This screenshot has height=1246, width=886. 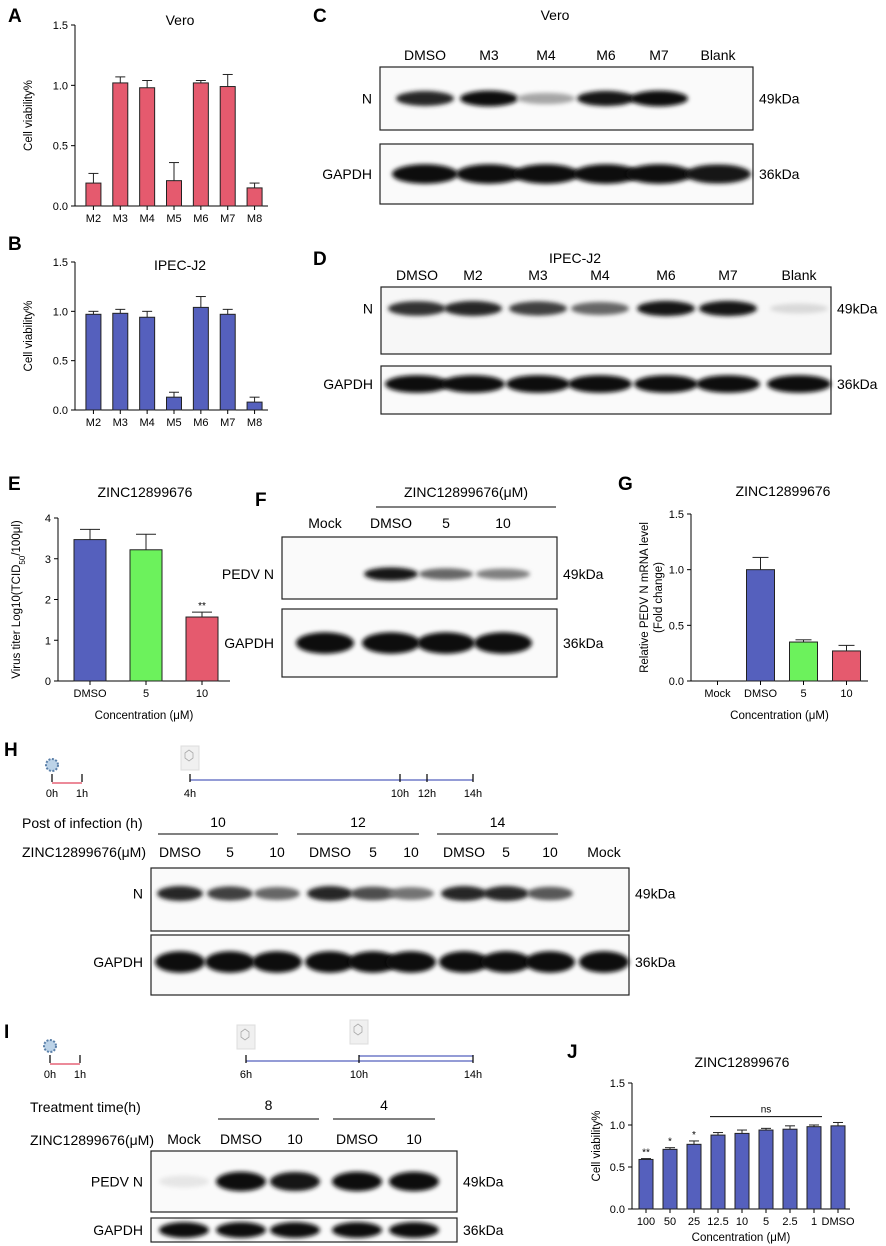 What do you see at coordinates (184, 1139) in the screenshot?
I see `lane-label: Mock` at bounding box center [184, 1139].